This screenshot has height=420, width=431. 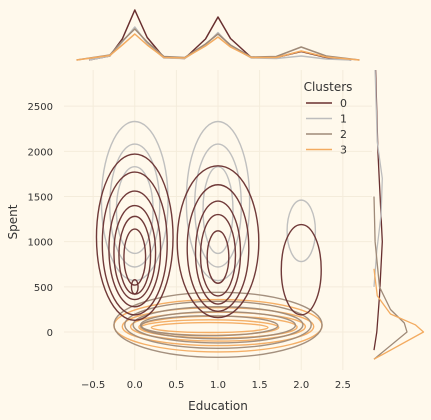 I want to click on y-tick-label: 1000, so click(x=40, y=243).